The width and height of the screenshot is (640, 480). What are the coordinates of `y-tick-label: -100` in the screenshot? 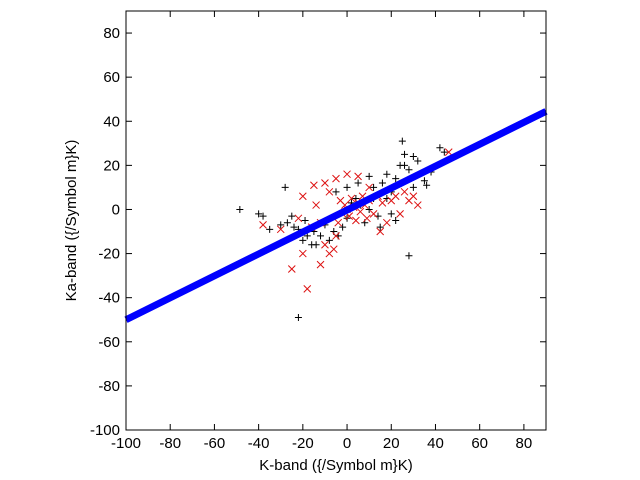 It's located at (105, 430).